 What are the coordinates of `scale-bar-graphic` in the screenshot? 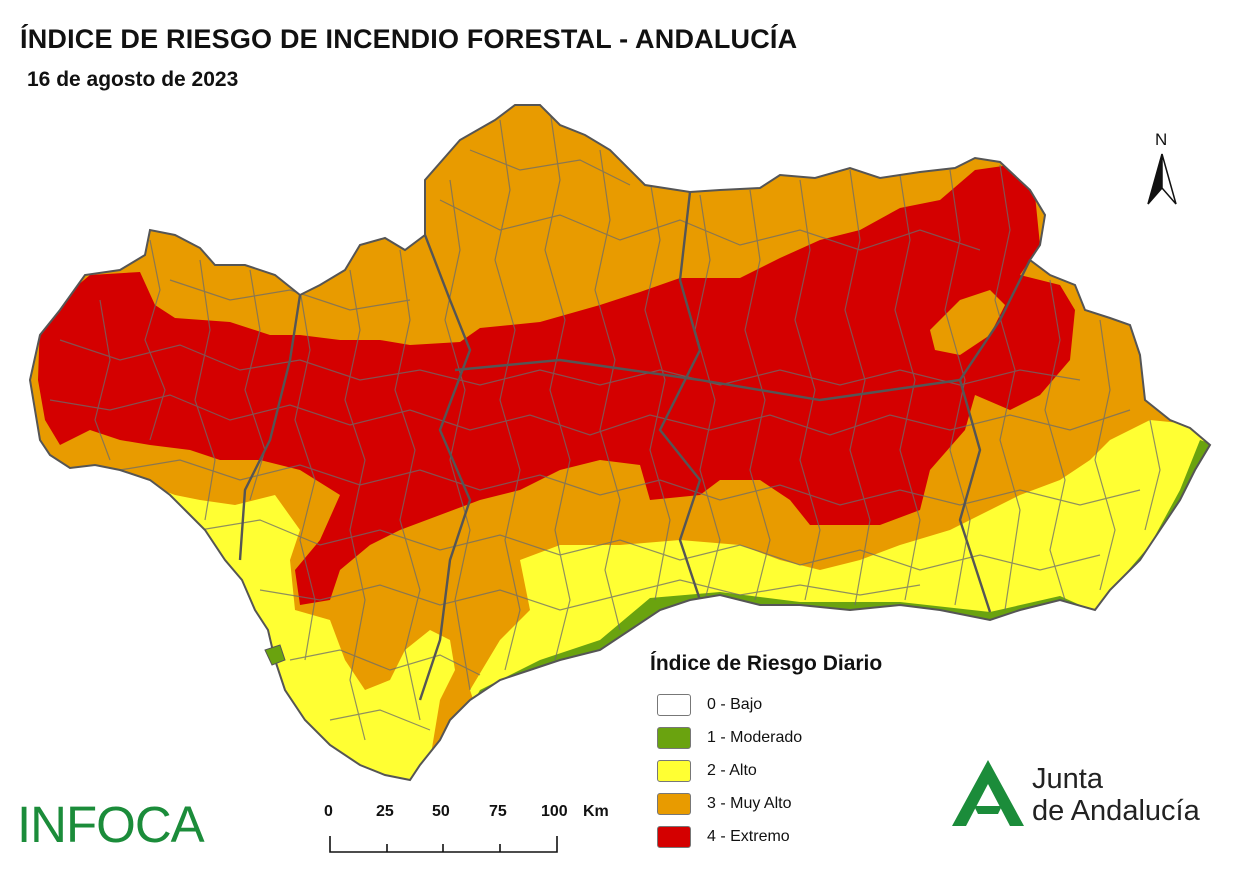 It's located at (443, 844).